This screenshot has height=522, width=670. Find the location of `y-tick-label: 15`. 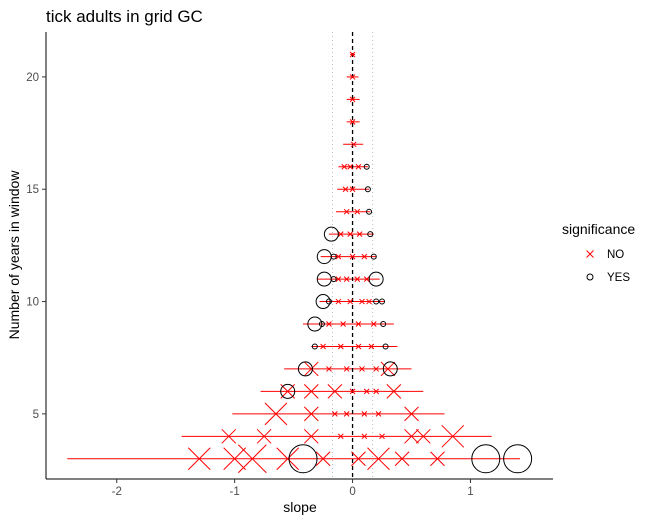

y-tick-label: 15 is located at coordinates (32, 190).